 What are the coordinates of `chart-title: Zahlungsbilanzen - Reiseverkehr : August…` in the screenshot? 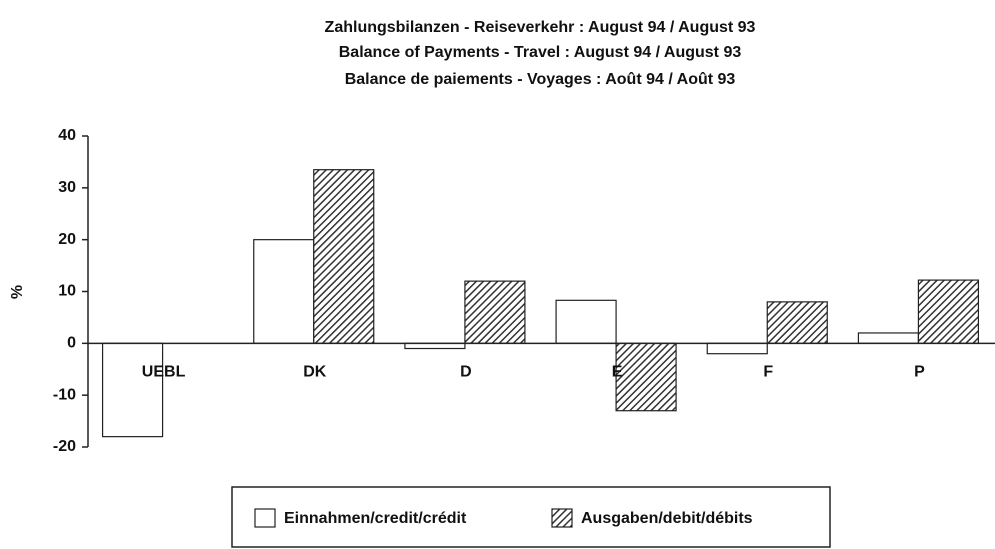 It's located at (540, 27).